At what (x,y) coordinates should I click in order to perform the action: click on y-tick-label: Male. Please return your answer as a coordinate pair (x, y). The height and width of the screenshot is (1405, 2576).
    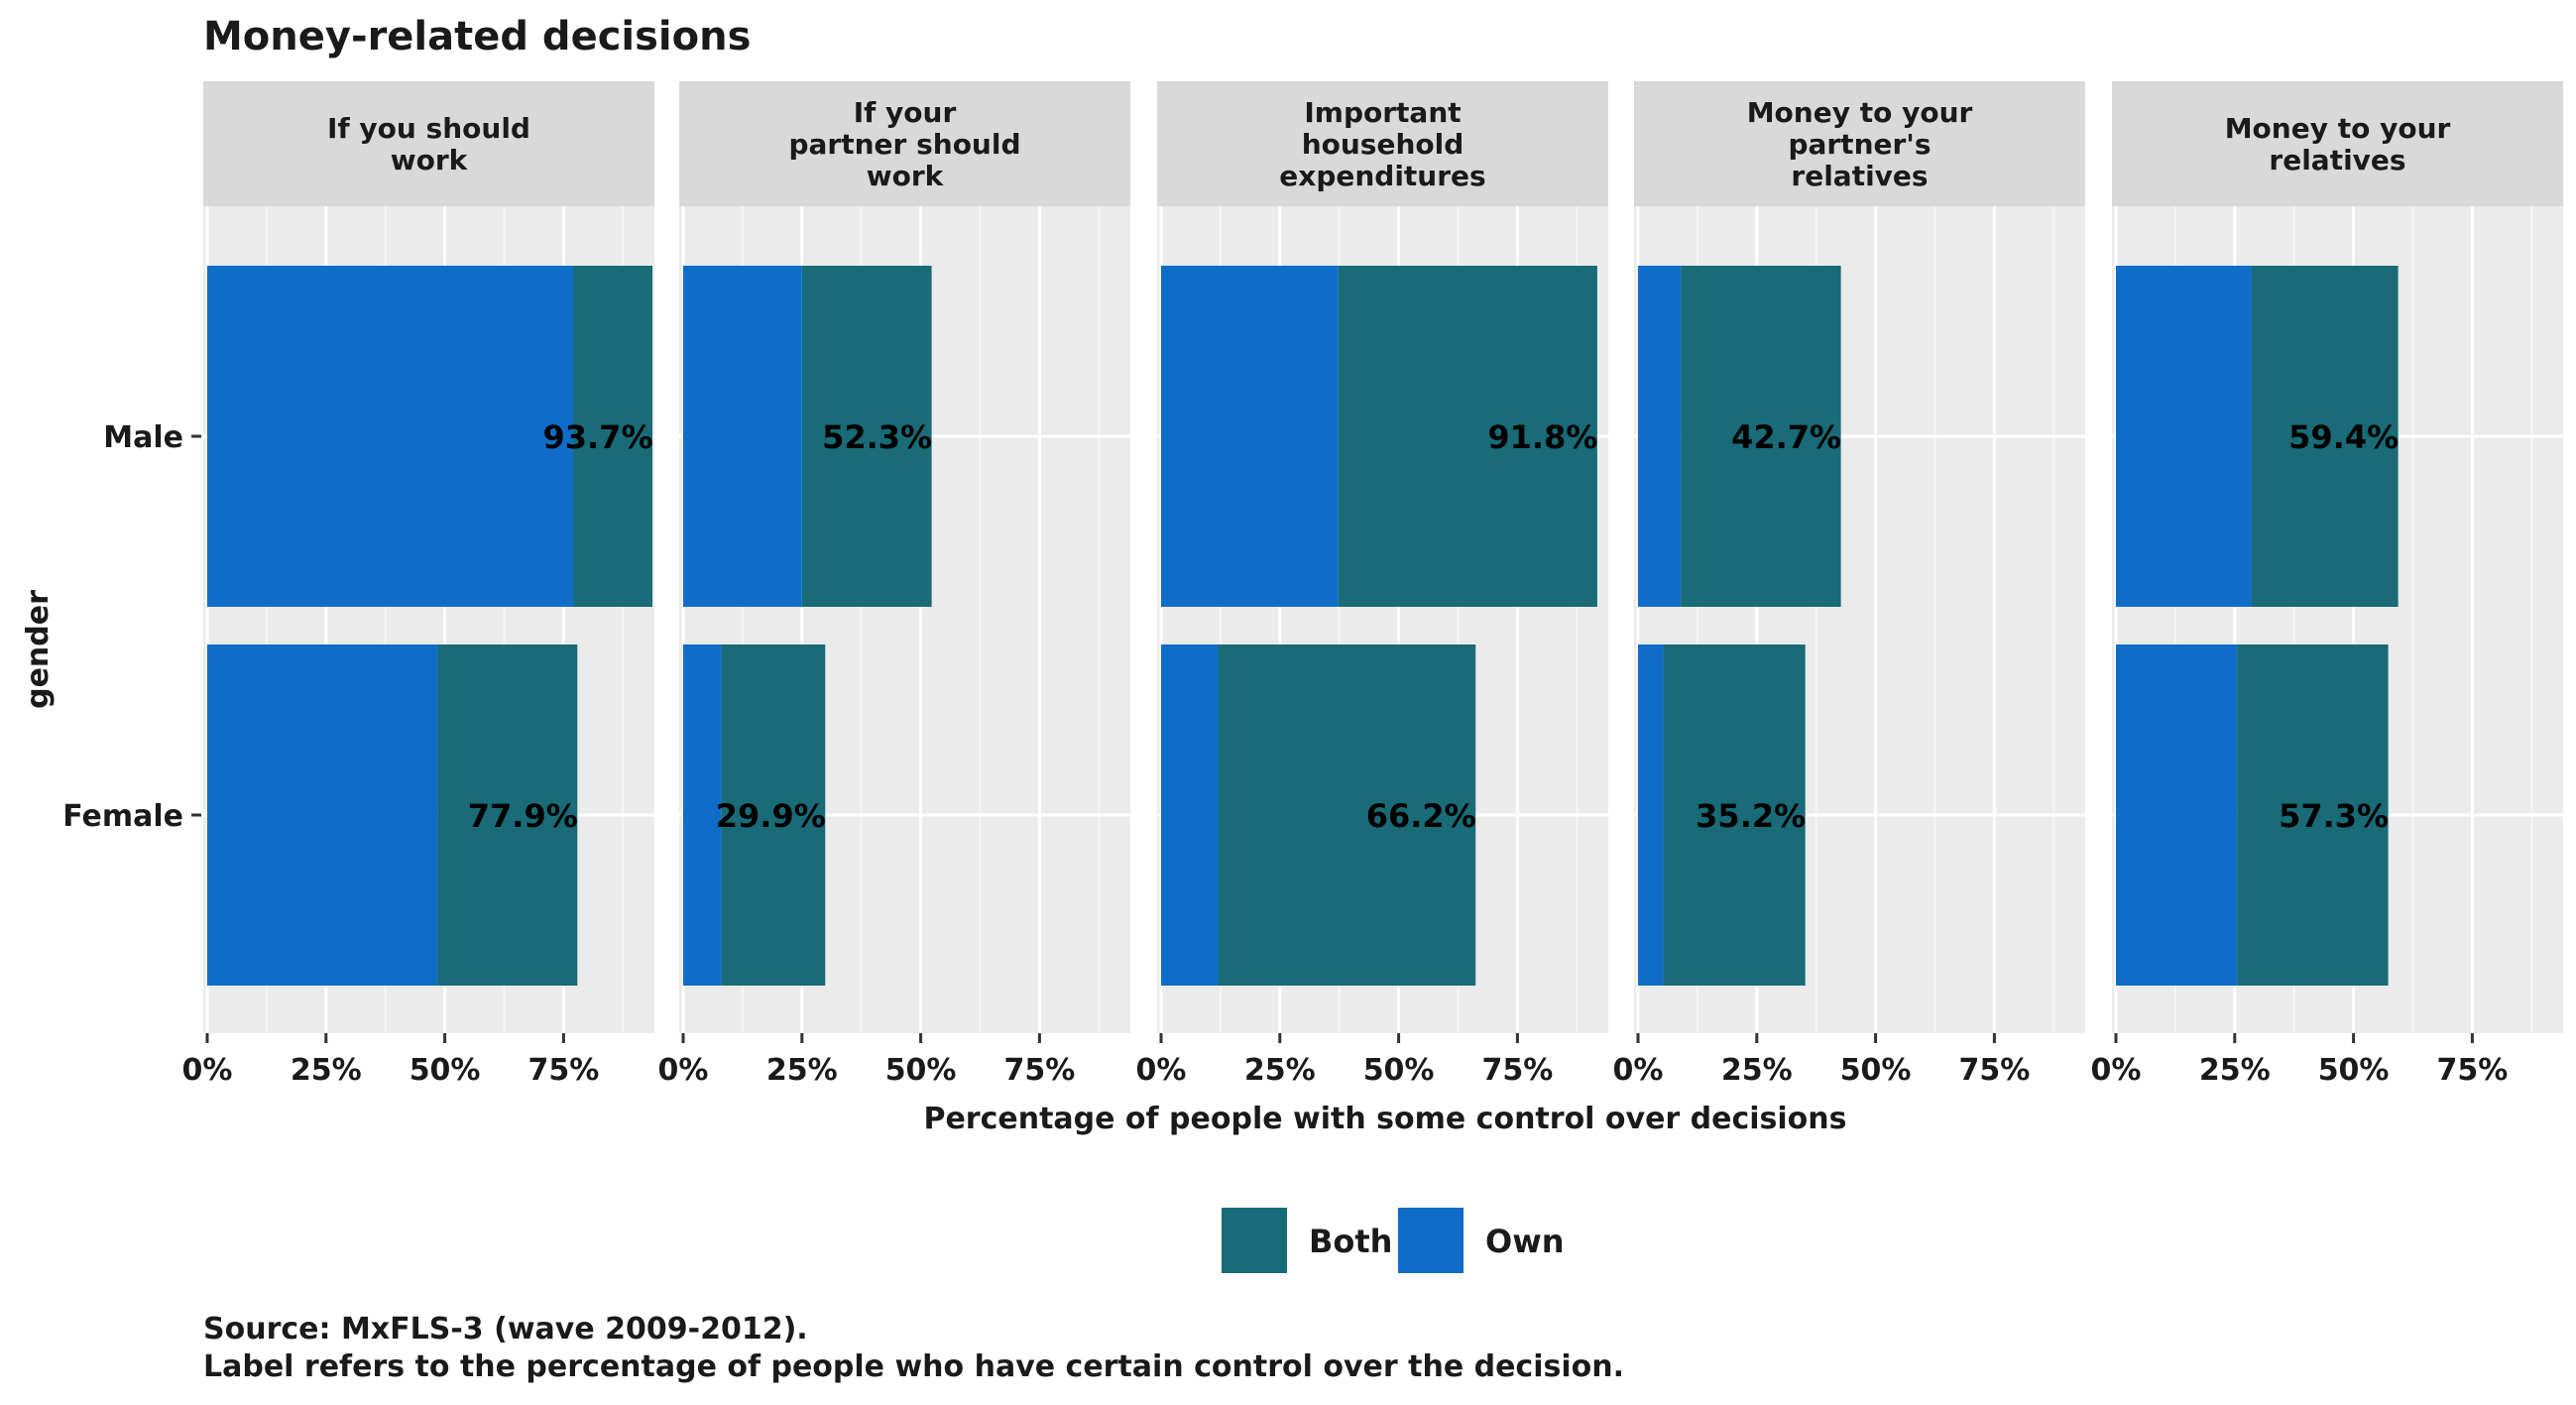
    Looking at the image, I should click on (143, 437).